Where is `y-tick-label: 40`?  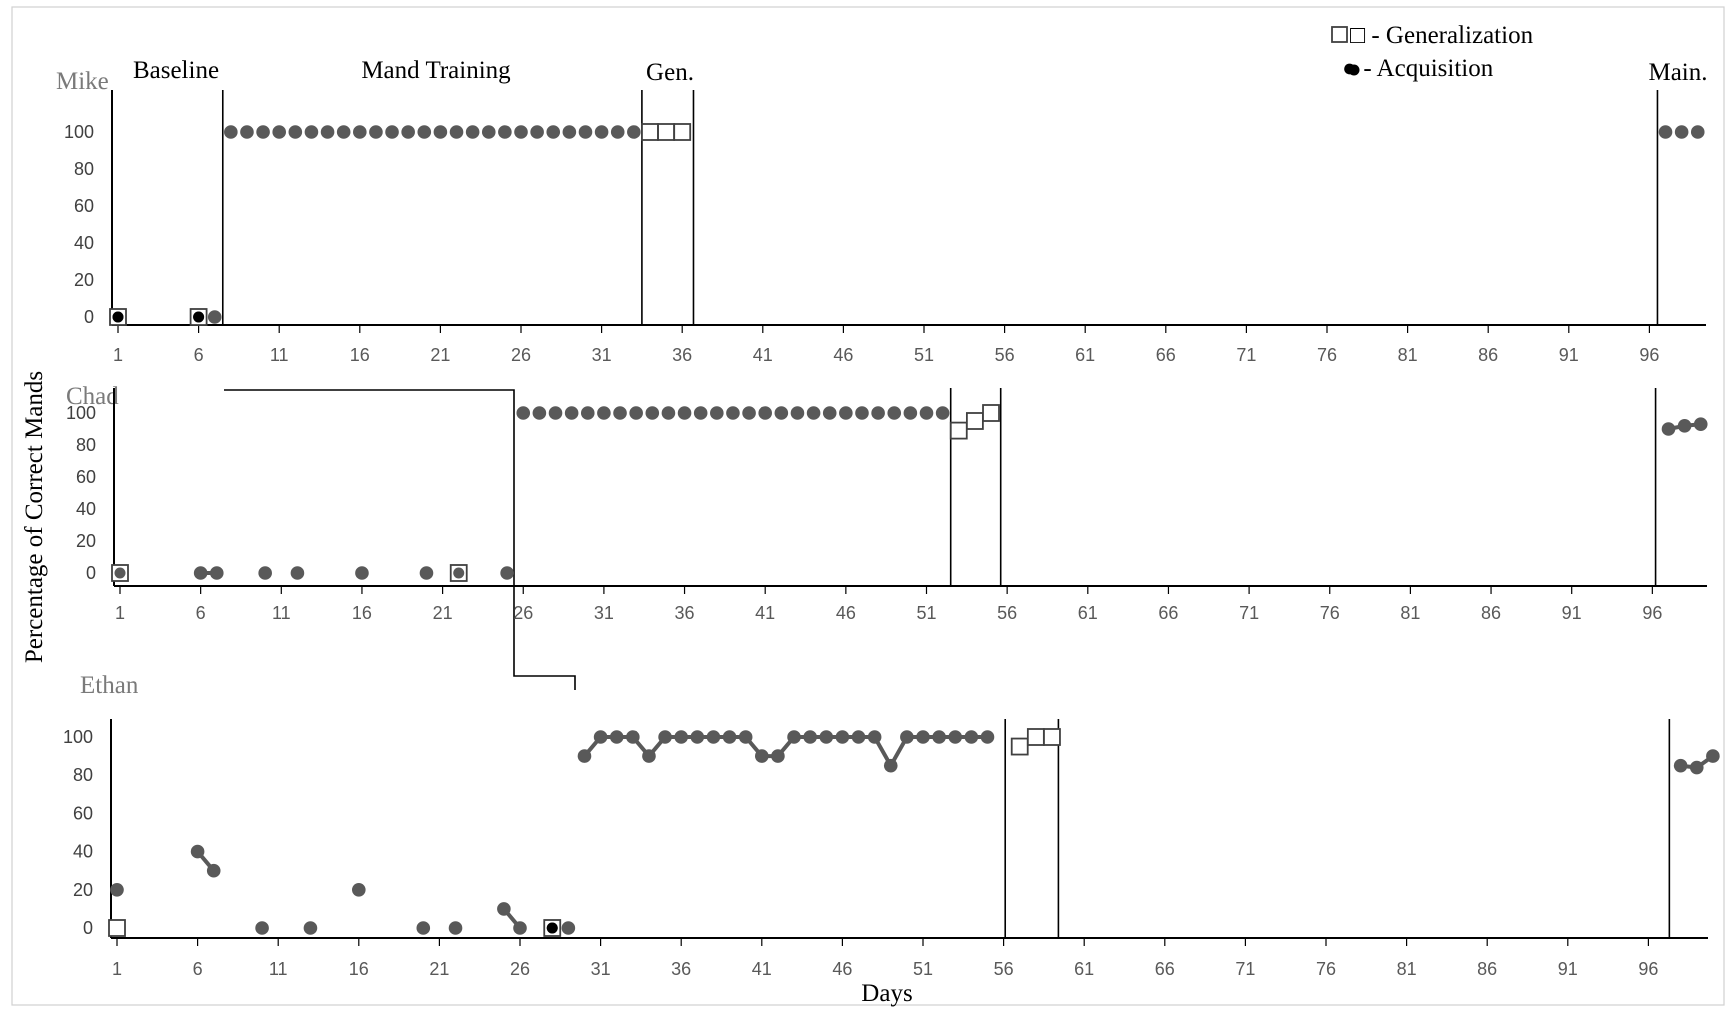
y-tick-label: 40 is located at coordinates (86, 509).